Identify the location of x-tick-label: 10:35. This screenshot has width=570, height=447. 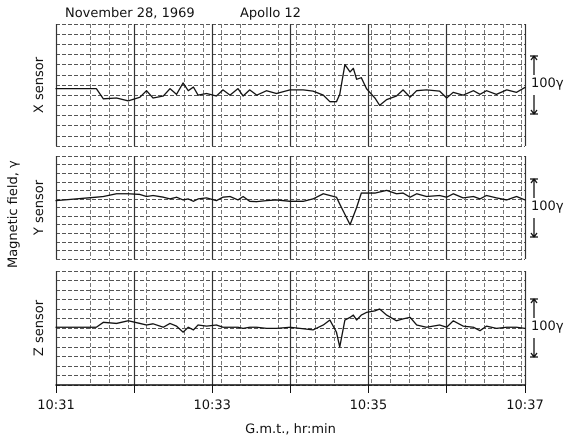
(369, 405).